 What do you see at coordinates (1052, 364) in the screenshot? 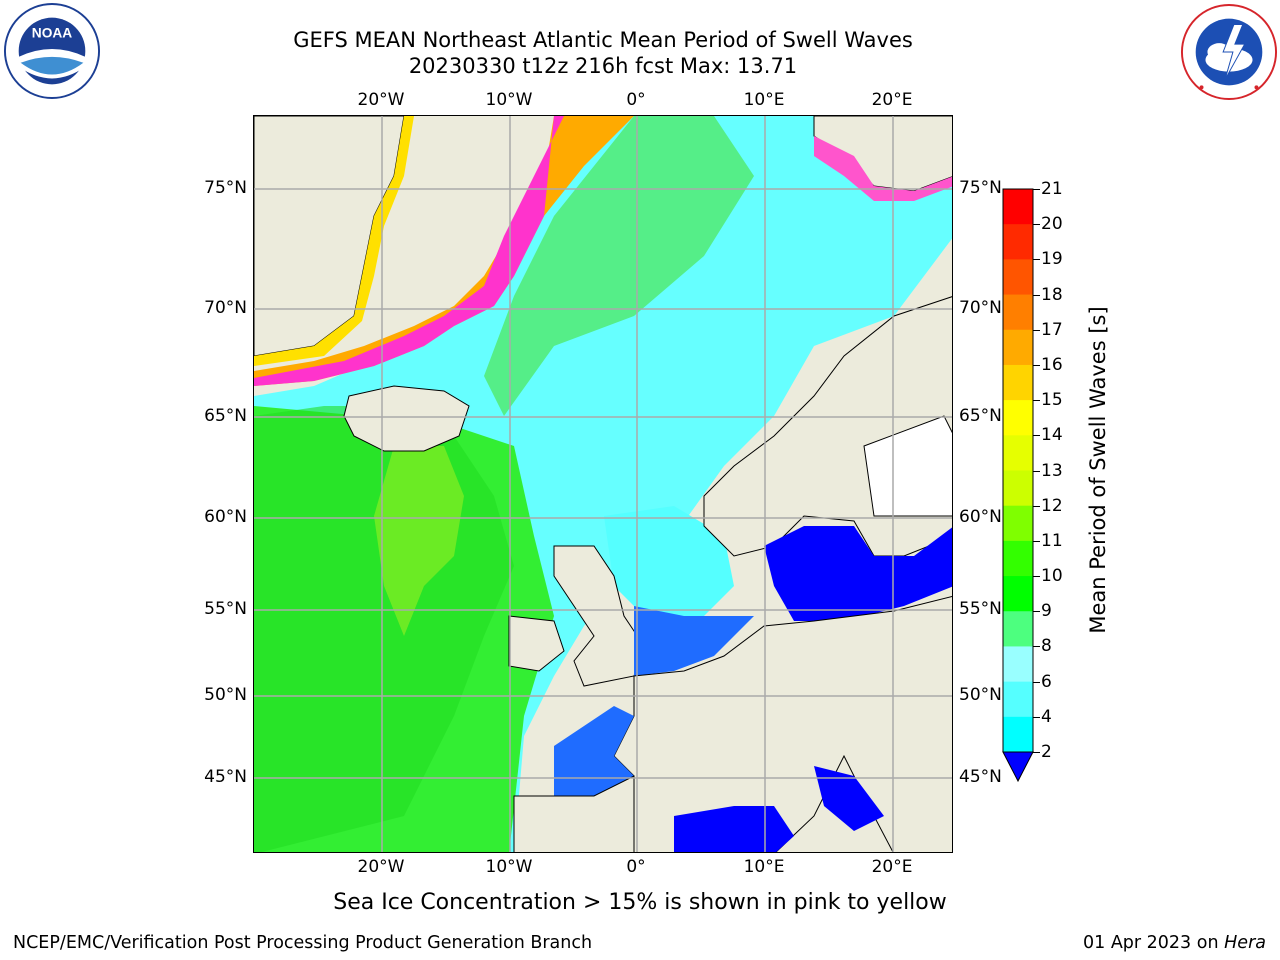
I see `colorbar-tick-label: 16` at bounding box center [1052, 364].